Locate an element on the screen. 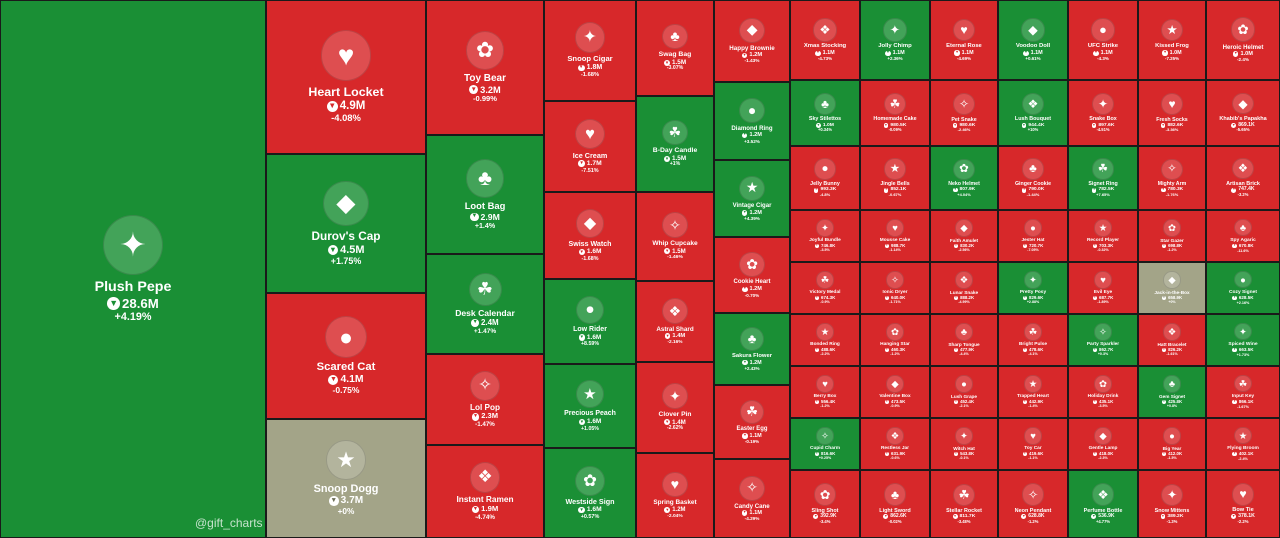 The width and height of the screenshot is (1280, 538). treemap-tile: ✧ Cupid Charm ▼ 816.6K +0.25% is located at coordinates (825, 444).